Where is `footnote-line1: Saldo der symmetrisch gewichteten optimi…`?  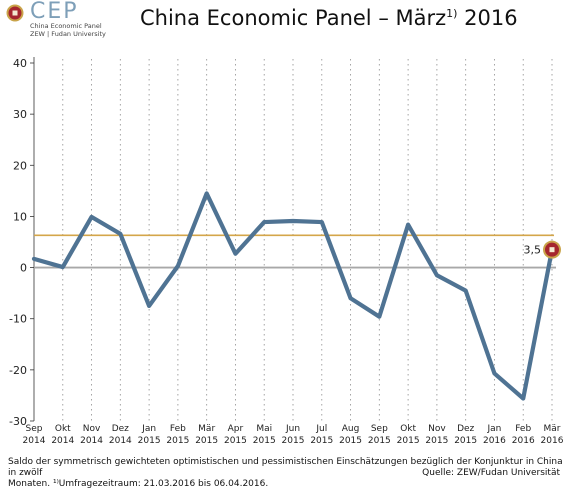 footnote-line1: Saldo der symmetrisch gewichteten optimi… is located at coordinates (285, 467).